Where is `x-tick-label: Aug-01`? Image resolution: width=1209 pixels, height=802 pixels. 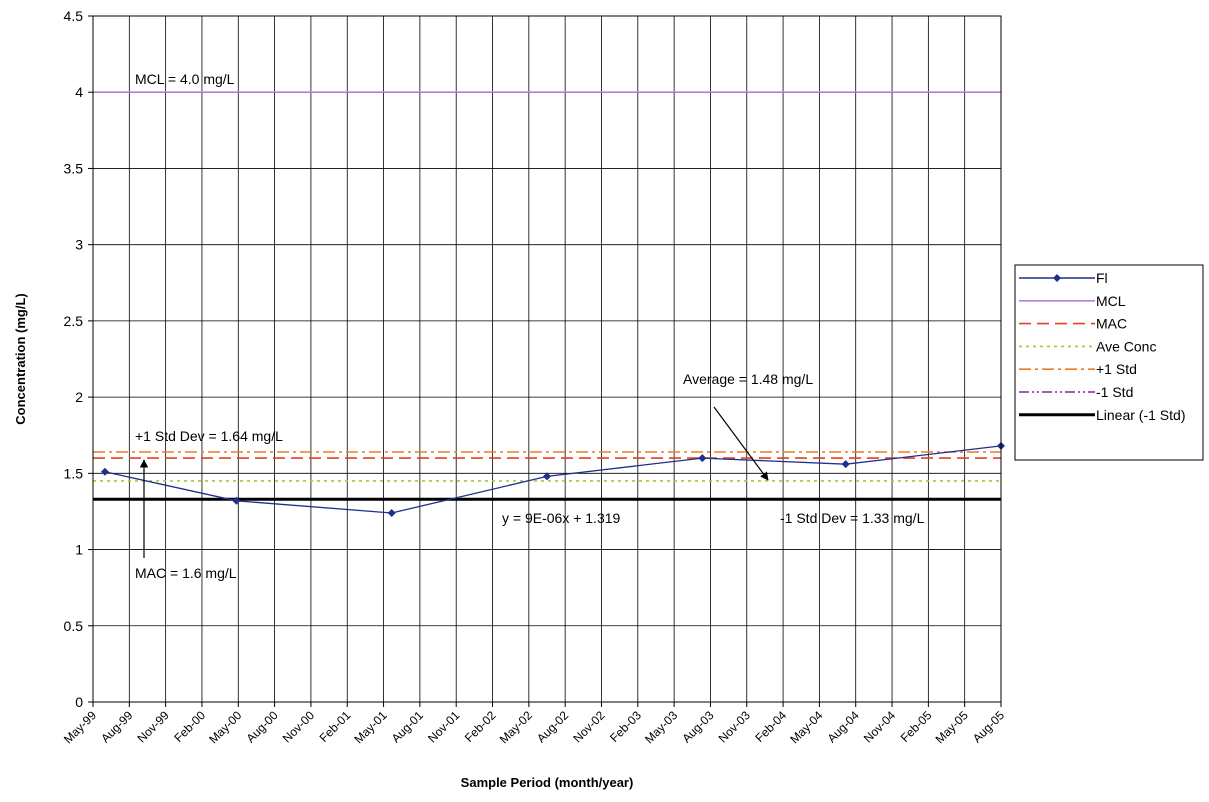 x-tick-label: Aug-01 is located at coordinates (407, 726).